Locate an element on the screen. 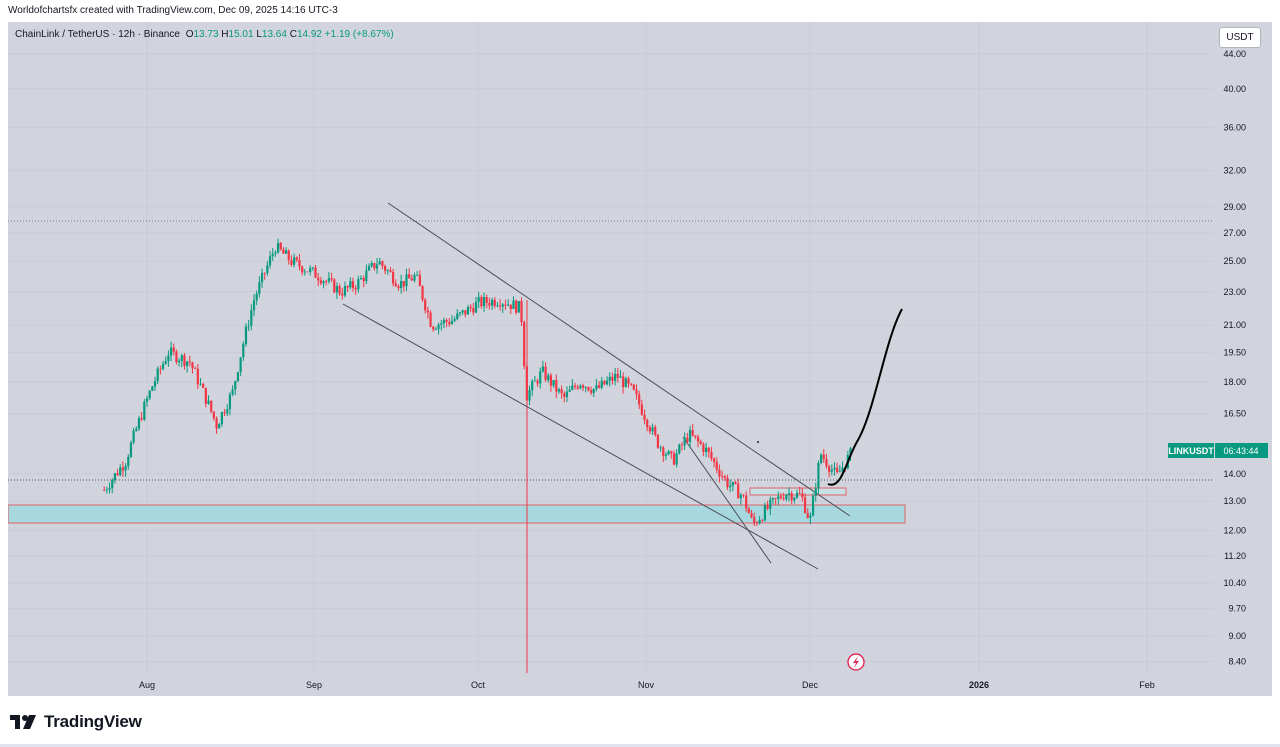  price-tick-label: 40.00 is located at coordinates (1234, 89).